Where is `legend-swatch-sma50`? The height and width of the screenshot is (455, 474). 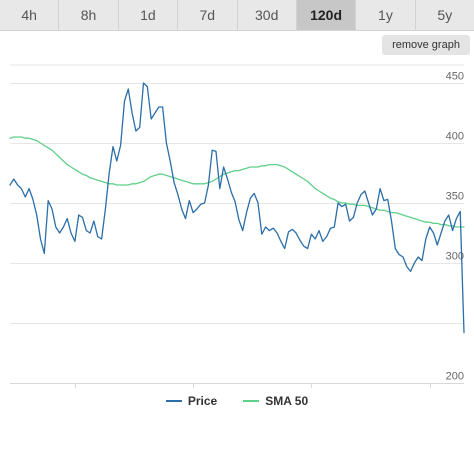 legend-swatch-sma50 is located at coordinates (251, 401).